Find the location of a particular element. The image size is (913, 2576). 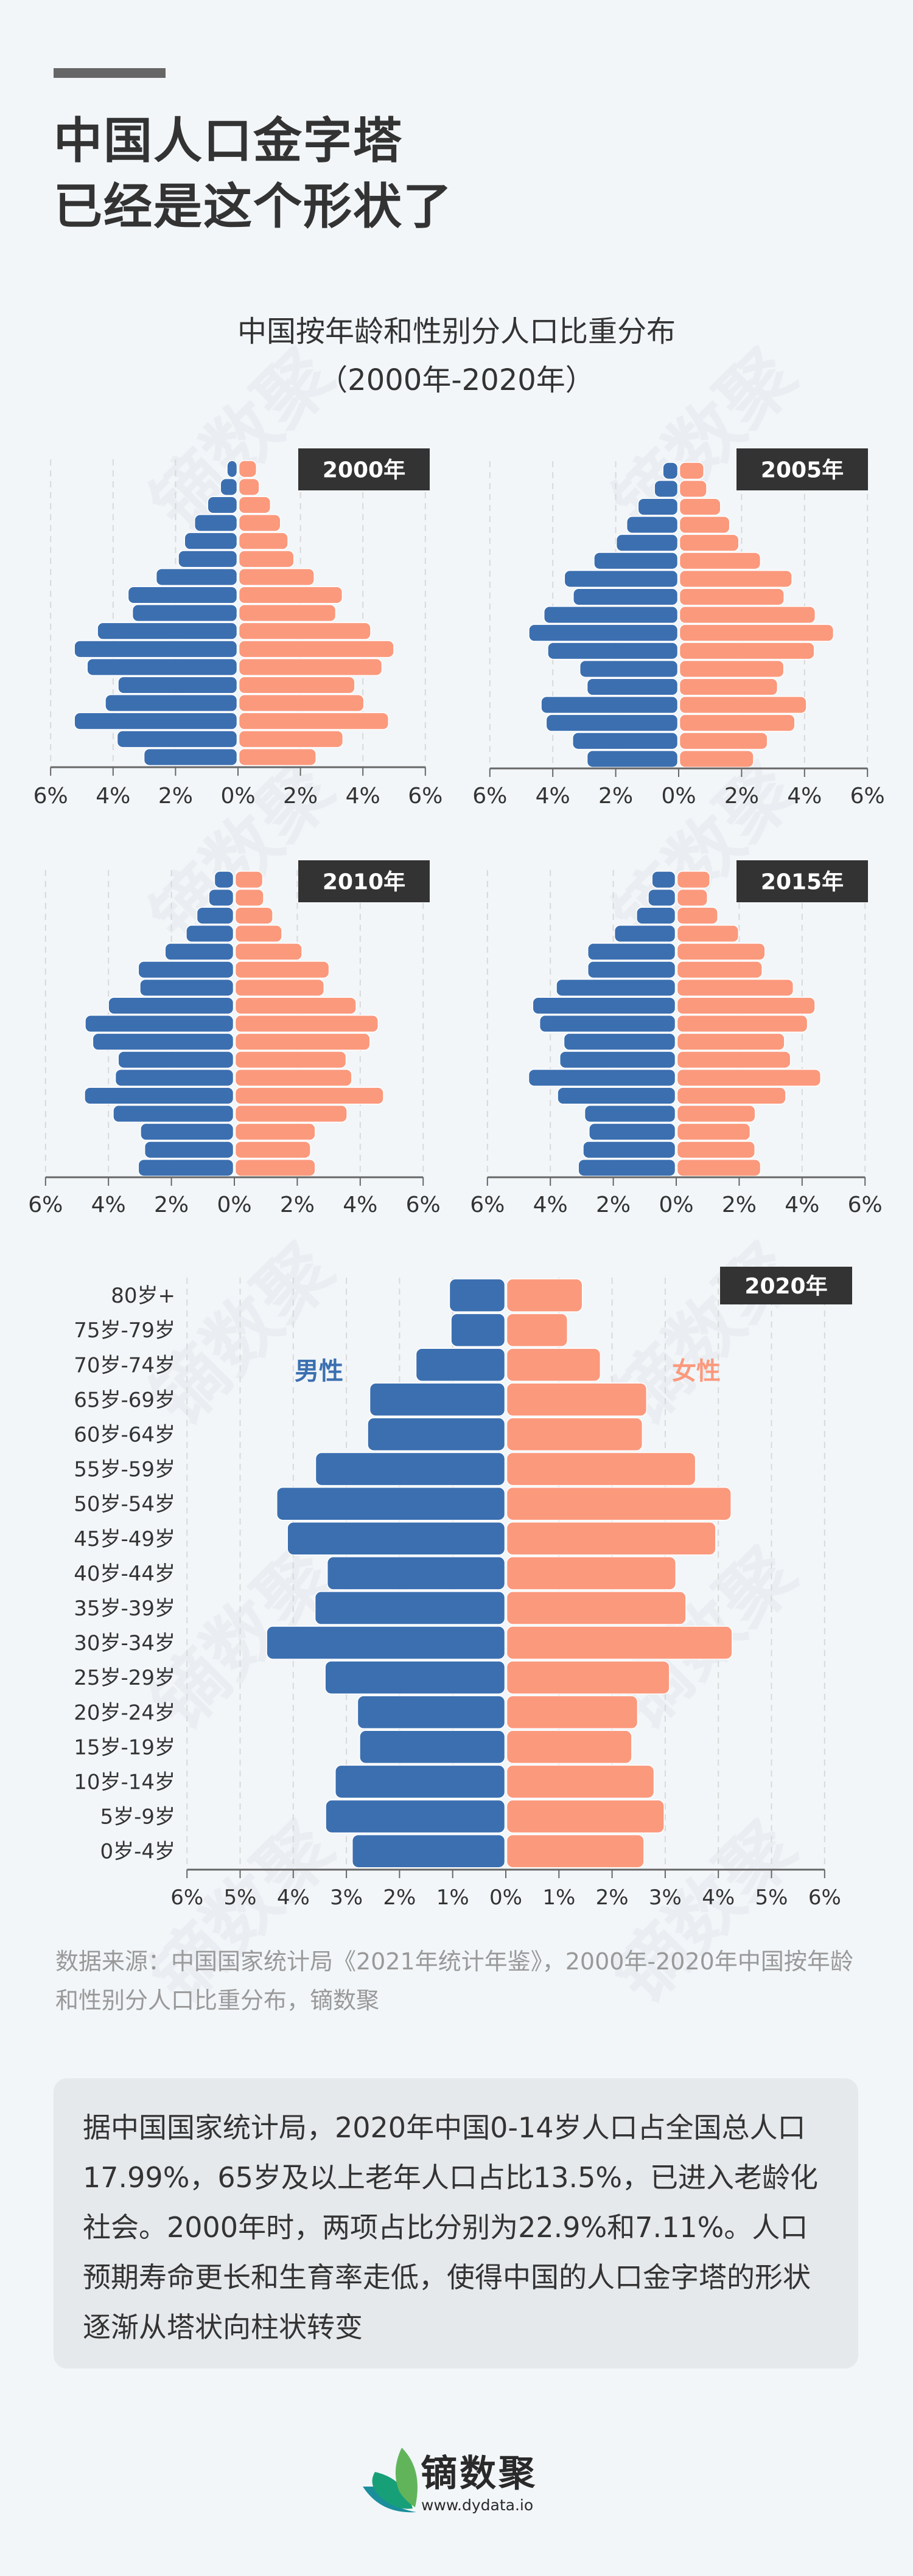

year-tag-label: 2015年 is located at coordinates (802, 882).